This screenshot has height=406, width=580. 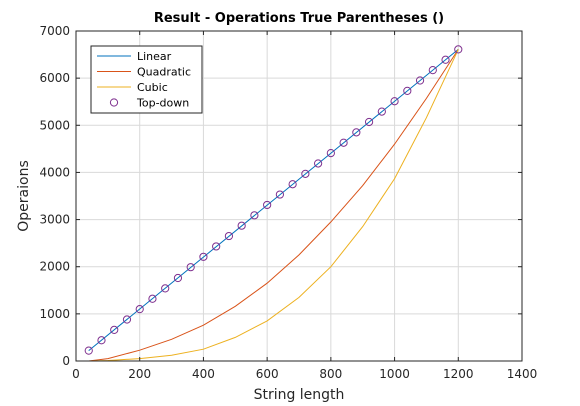 I want to click on y-tick-label: 5000, so click(x=54, y=125).